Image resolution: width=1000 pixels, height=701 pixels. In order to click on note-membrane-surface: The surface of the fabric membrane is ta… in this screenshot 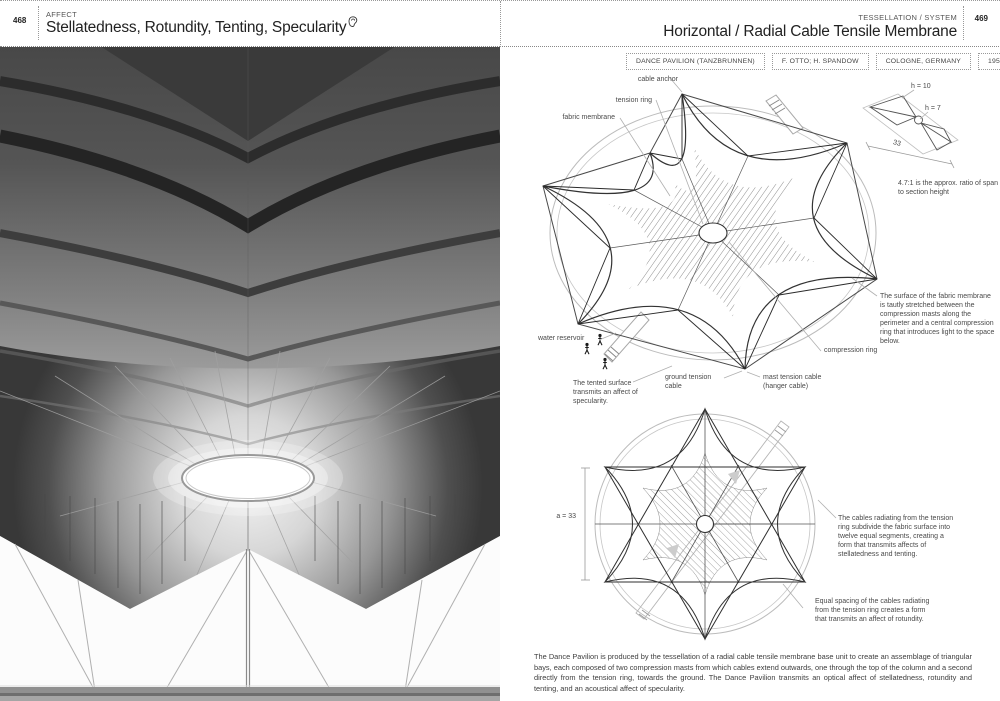, I will do `click(937, 319)`.